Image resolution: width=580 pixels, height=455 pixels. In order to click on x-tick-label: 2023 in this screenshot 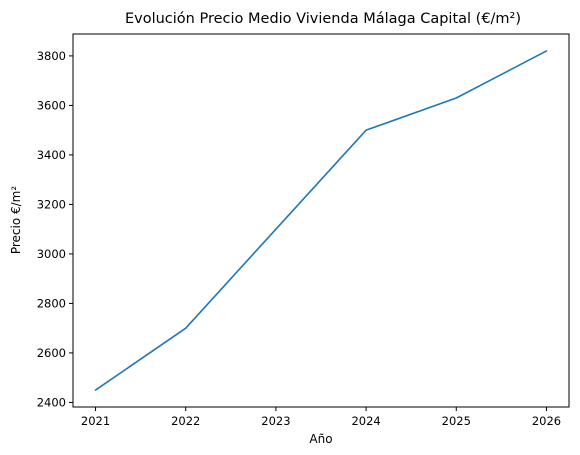, I will do `click(275, 421)`.